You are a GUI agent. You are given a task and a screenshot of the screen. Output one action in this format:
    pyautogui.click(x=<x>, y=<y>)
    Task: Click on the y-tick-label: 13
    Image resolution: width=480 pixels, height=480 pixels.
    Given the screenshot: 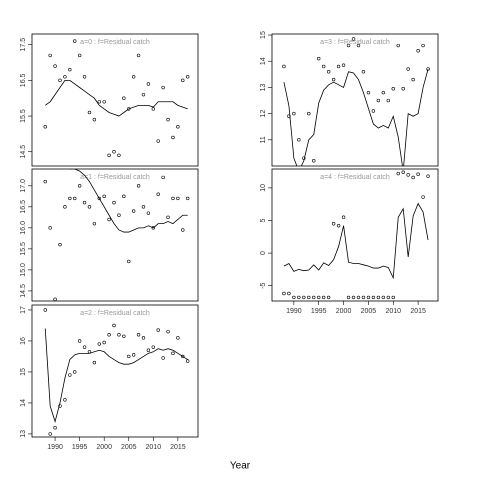 What is the action you would take?
    pyautogui.click(x=263, y=87)
    